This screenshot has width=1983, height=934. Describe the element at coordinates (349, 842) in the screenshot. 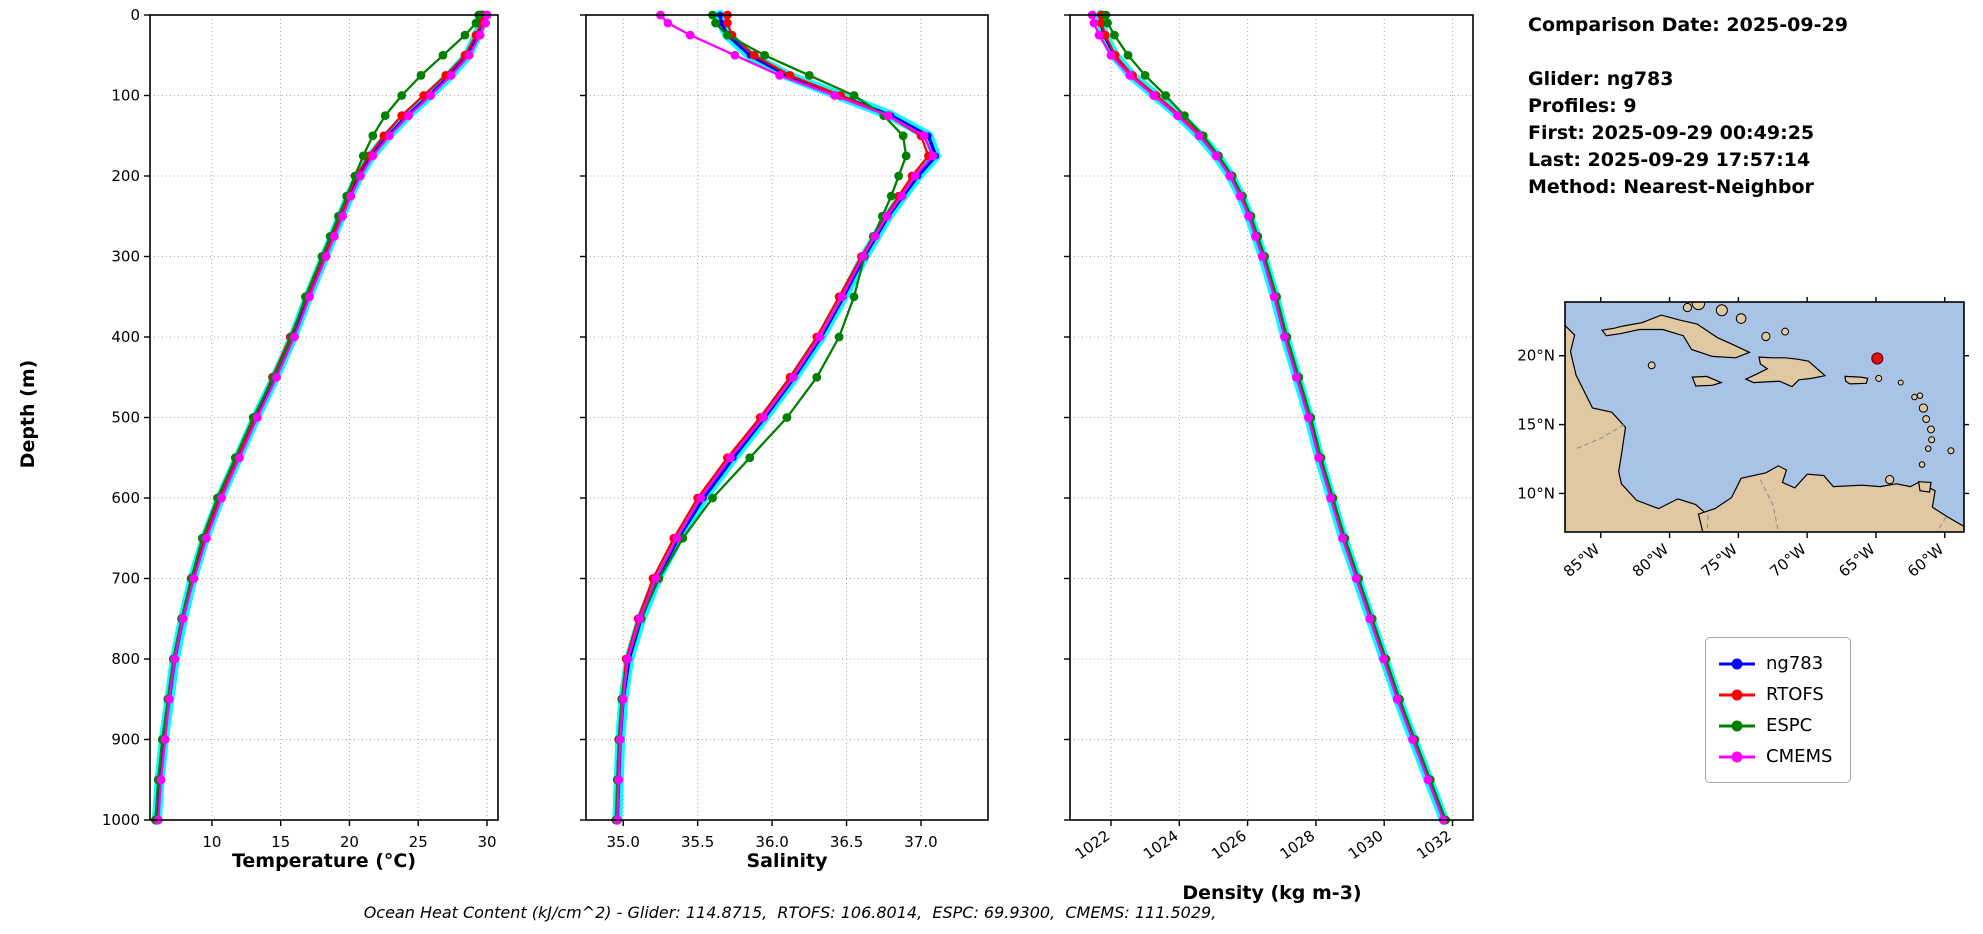

I see `x-tick-label: 20` at that location.